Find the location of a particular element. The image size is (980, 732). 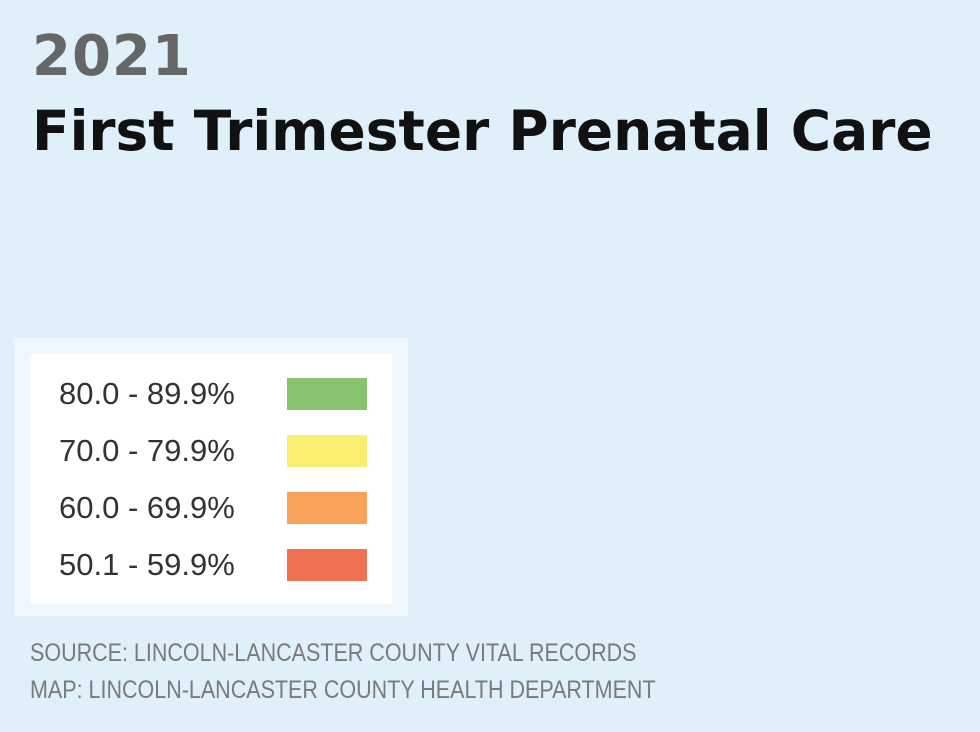

legend-item: 80.0 - 89.9% is located at coordinates (211, 394).